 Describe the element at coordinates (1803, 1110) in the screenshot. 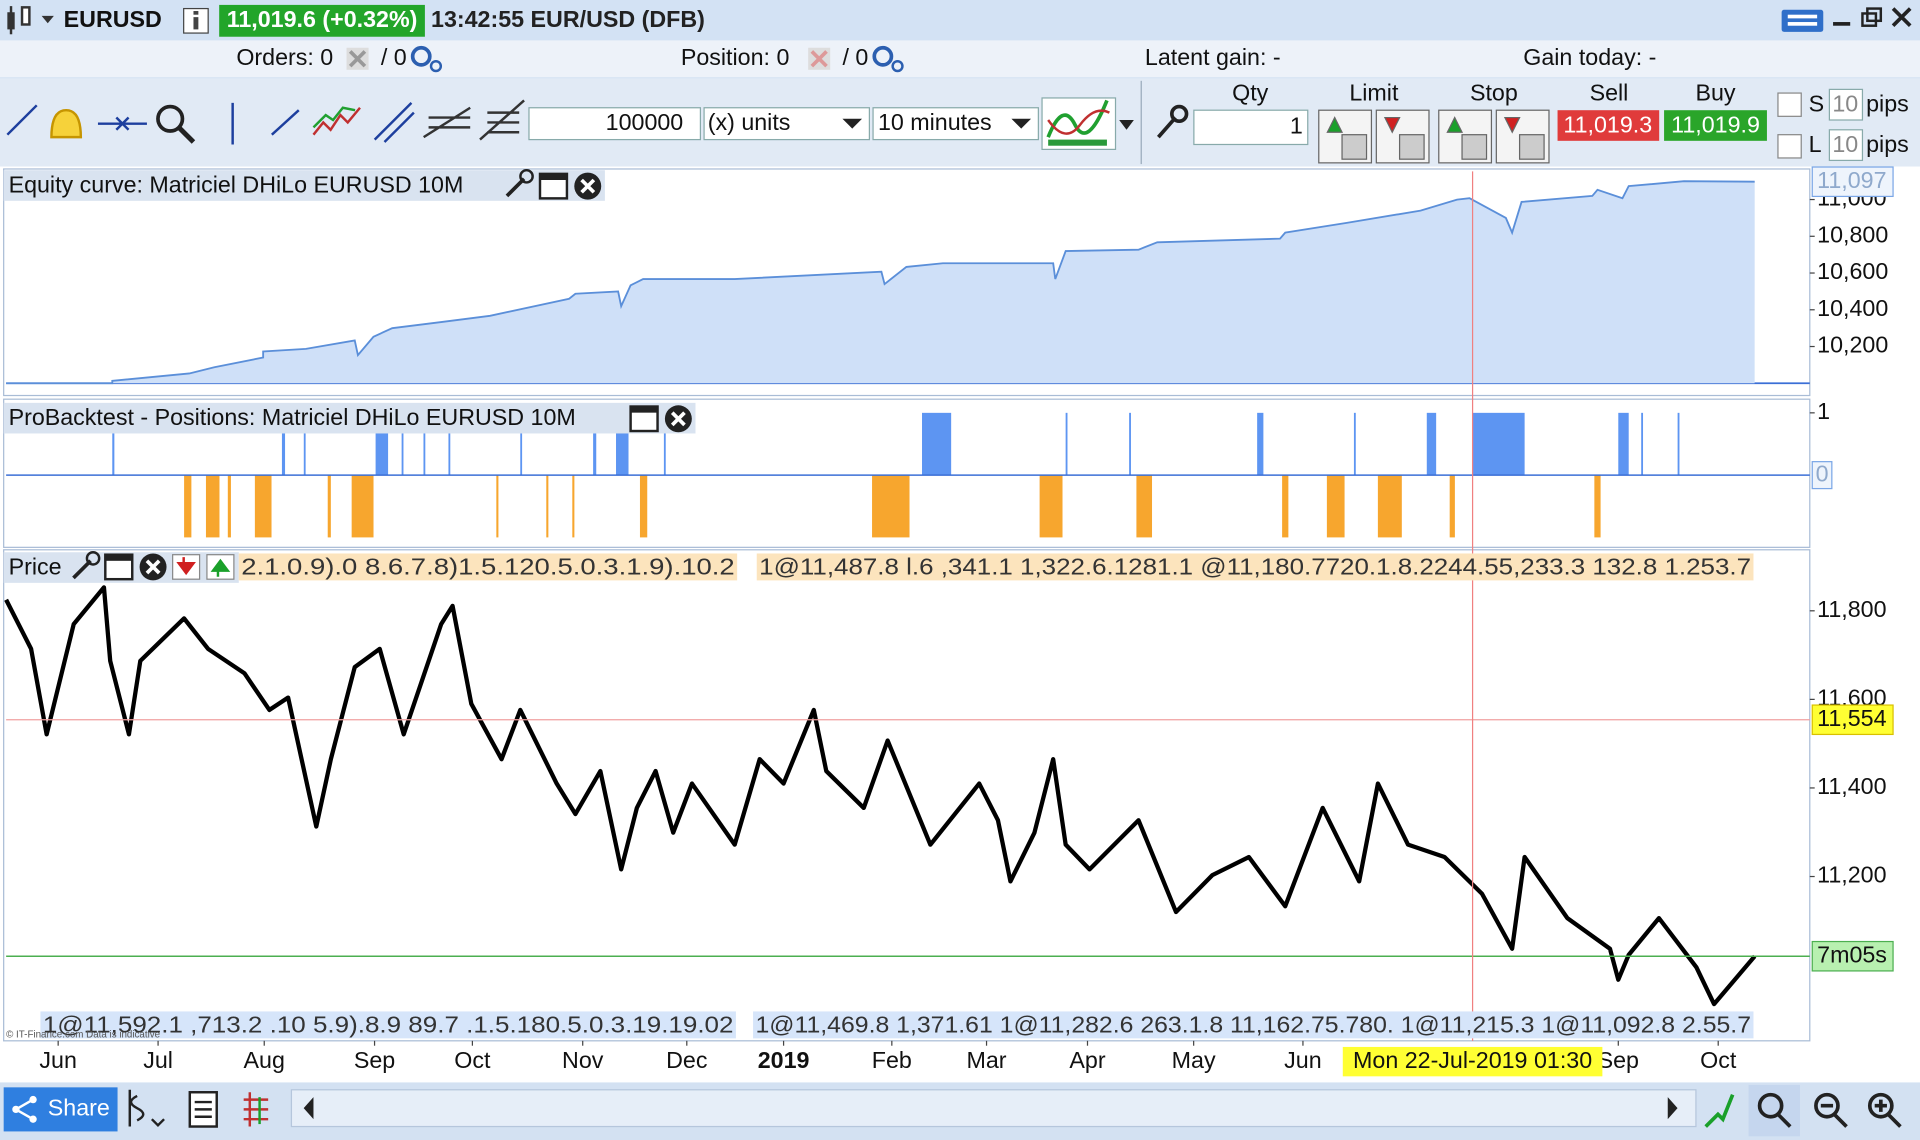

I see `zoom-tools` at that location.